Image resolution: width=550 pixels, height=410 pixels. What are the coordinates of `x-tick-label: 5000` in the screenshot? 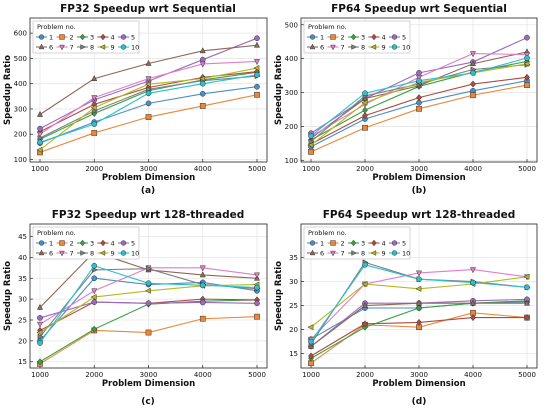 It's located at (527, 169).